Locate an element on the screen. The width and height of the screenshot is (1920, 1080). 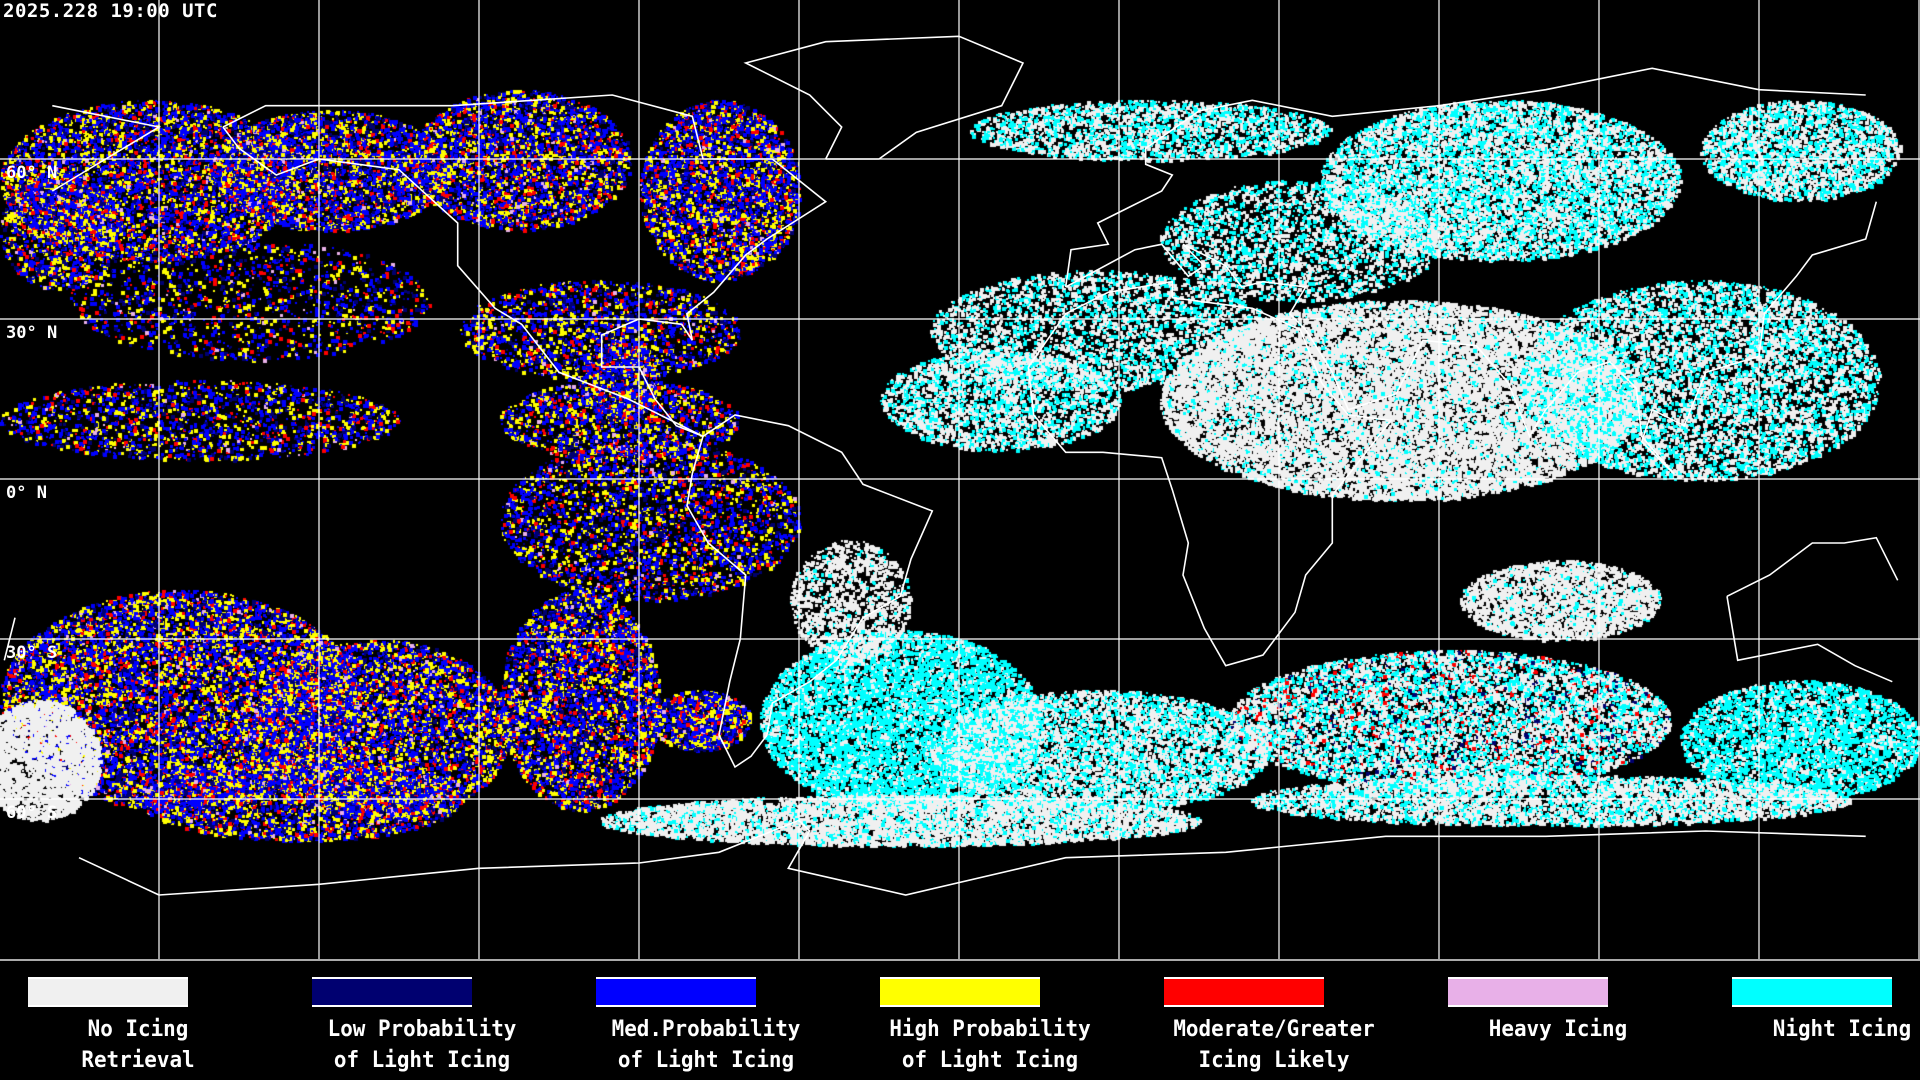
legend-label: No Icing is located at coordinates (138, 1029).